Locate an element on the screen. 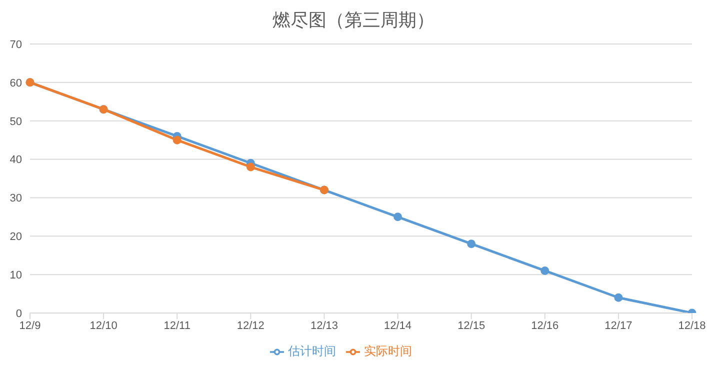  y-tick-label: 40 is located at coordinates (16, 160).